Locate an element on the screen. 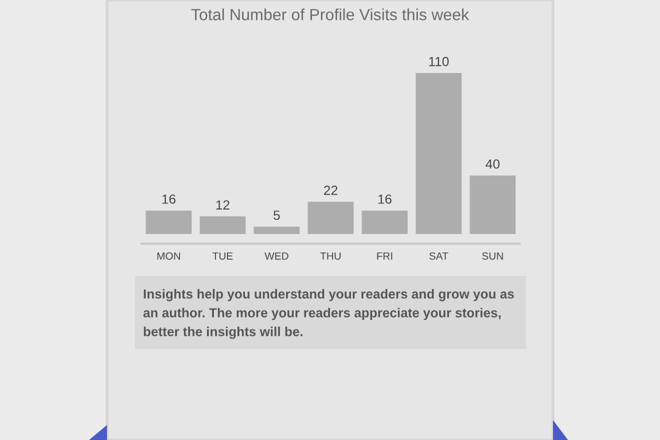 Image resolution: width=660 pixels, height=440 pixels. chart-title: Total Number of Profile Visits this week is located at coordinates (330, 14).